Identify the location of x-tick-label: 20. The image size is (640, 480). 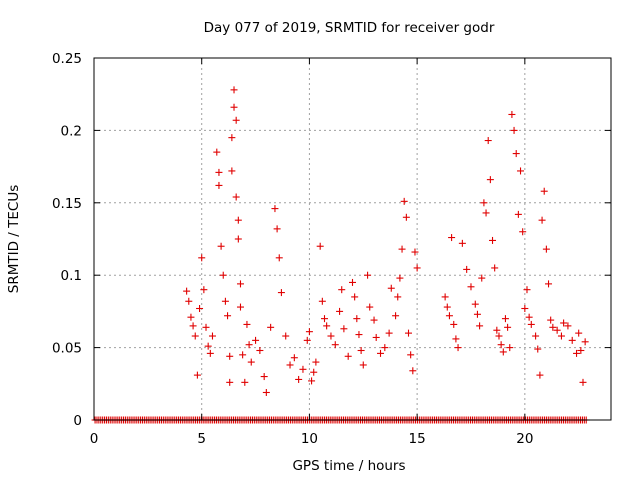
(524, 439).